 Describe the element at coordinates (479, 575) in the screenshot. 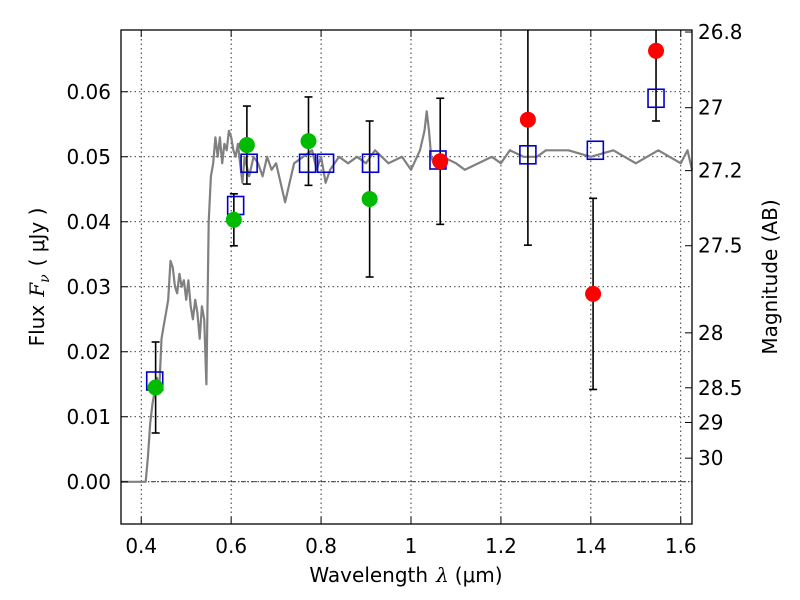

I see `x-axis-title-unit: (μm)` at that location.